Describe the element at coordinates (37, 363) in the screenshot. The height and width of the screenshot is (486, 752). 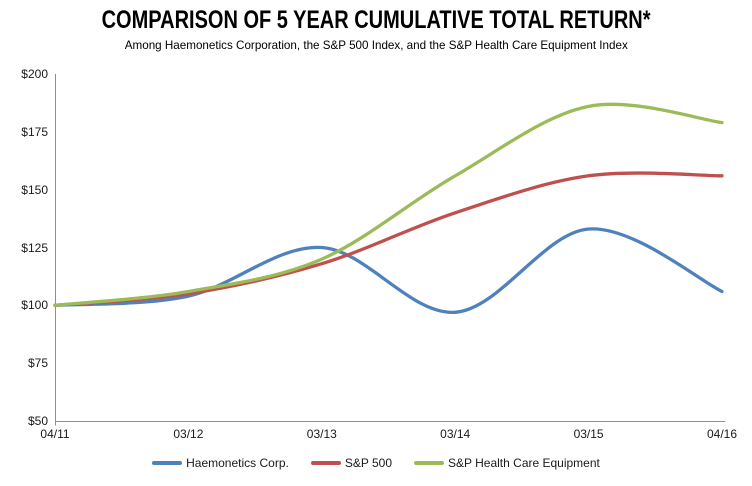
I see `y-tick-label: $75` at that location.